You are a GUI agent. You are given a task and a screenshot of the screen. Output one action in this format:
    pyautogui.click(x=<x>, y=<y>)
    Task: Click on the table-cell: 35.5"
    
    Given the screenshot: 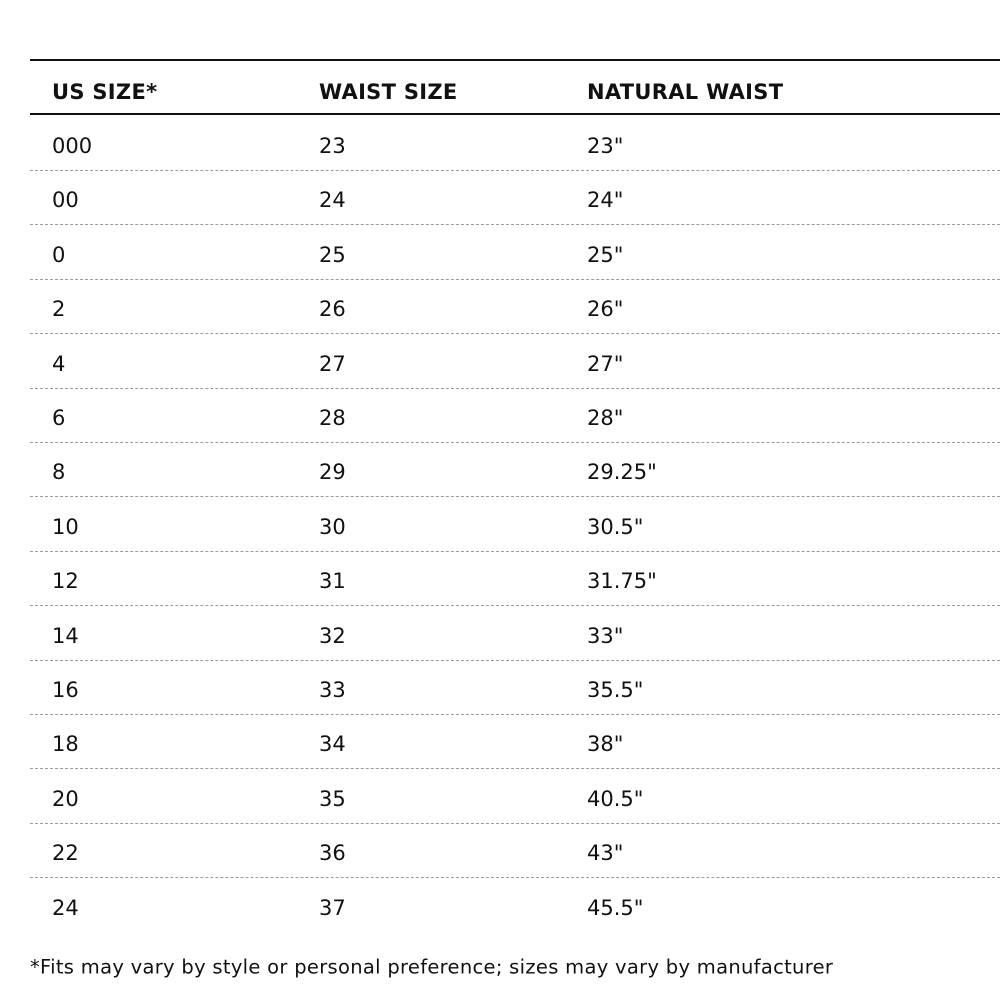 What is the action you would take?
    pyautogui.click(x=615, y=690)
    